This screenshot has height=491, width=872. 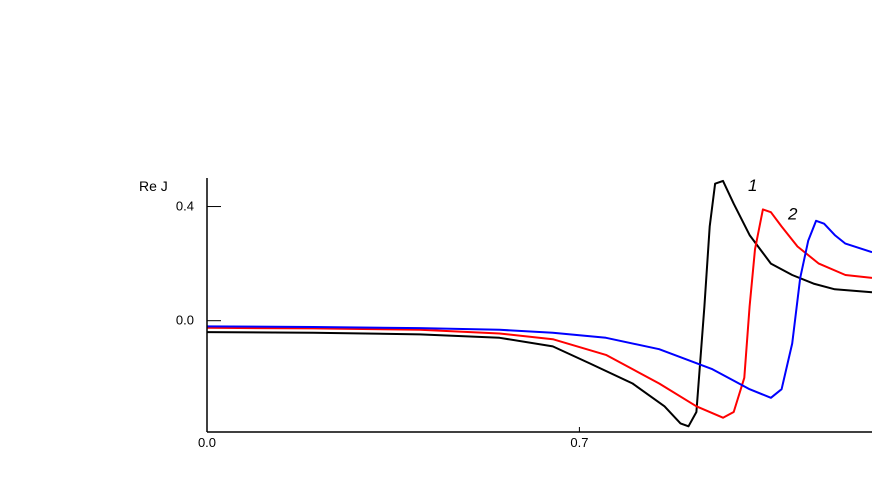 What do you see at coordinates (579, 442) in the screenshot?
I see `x-tick-label: 0.7` at bounding box center [579, 442].